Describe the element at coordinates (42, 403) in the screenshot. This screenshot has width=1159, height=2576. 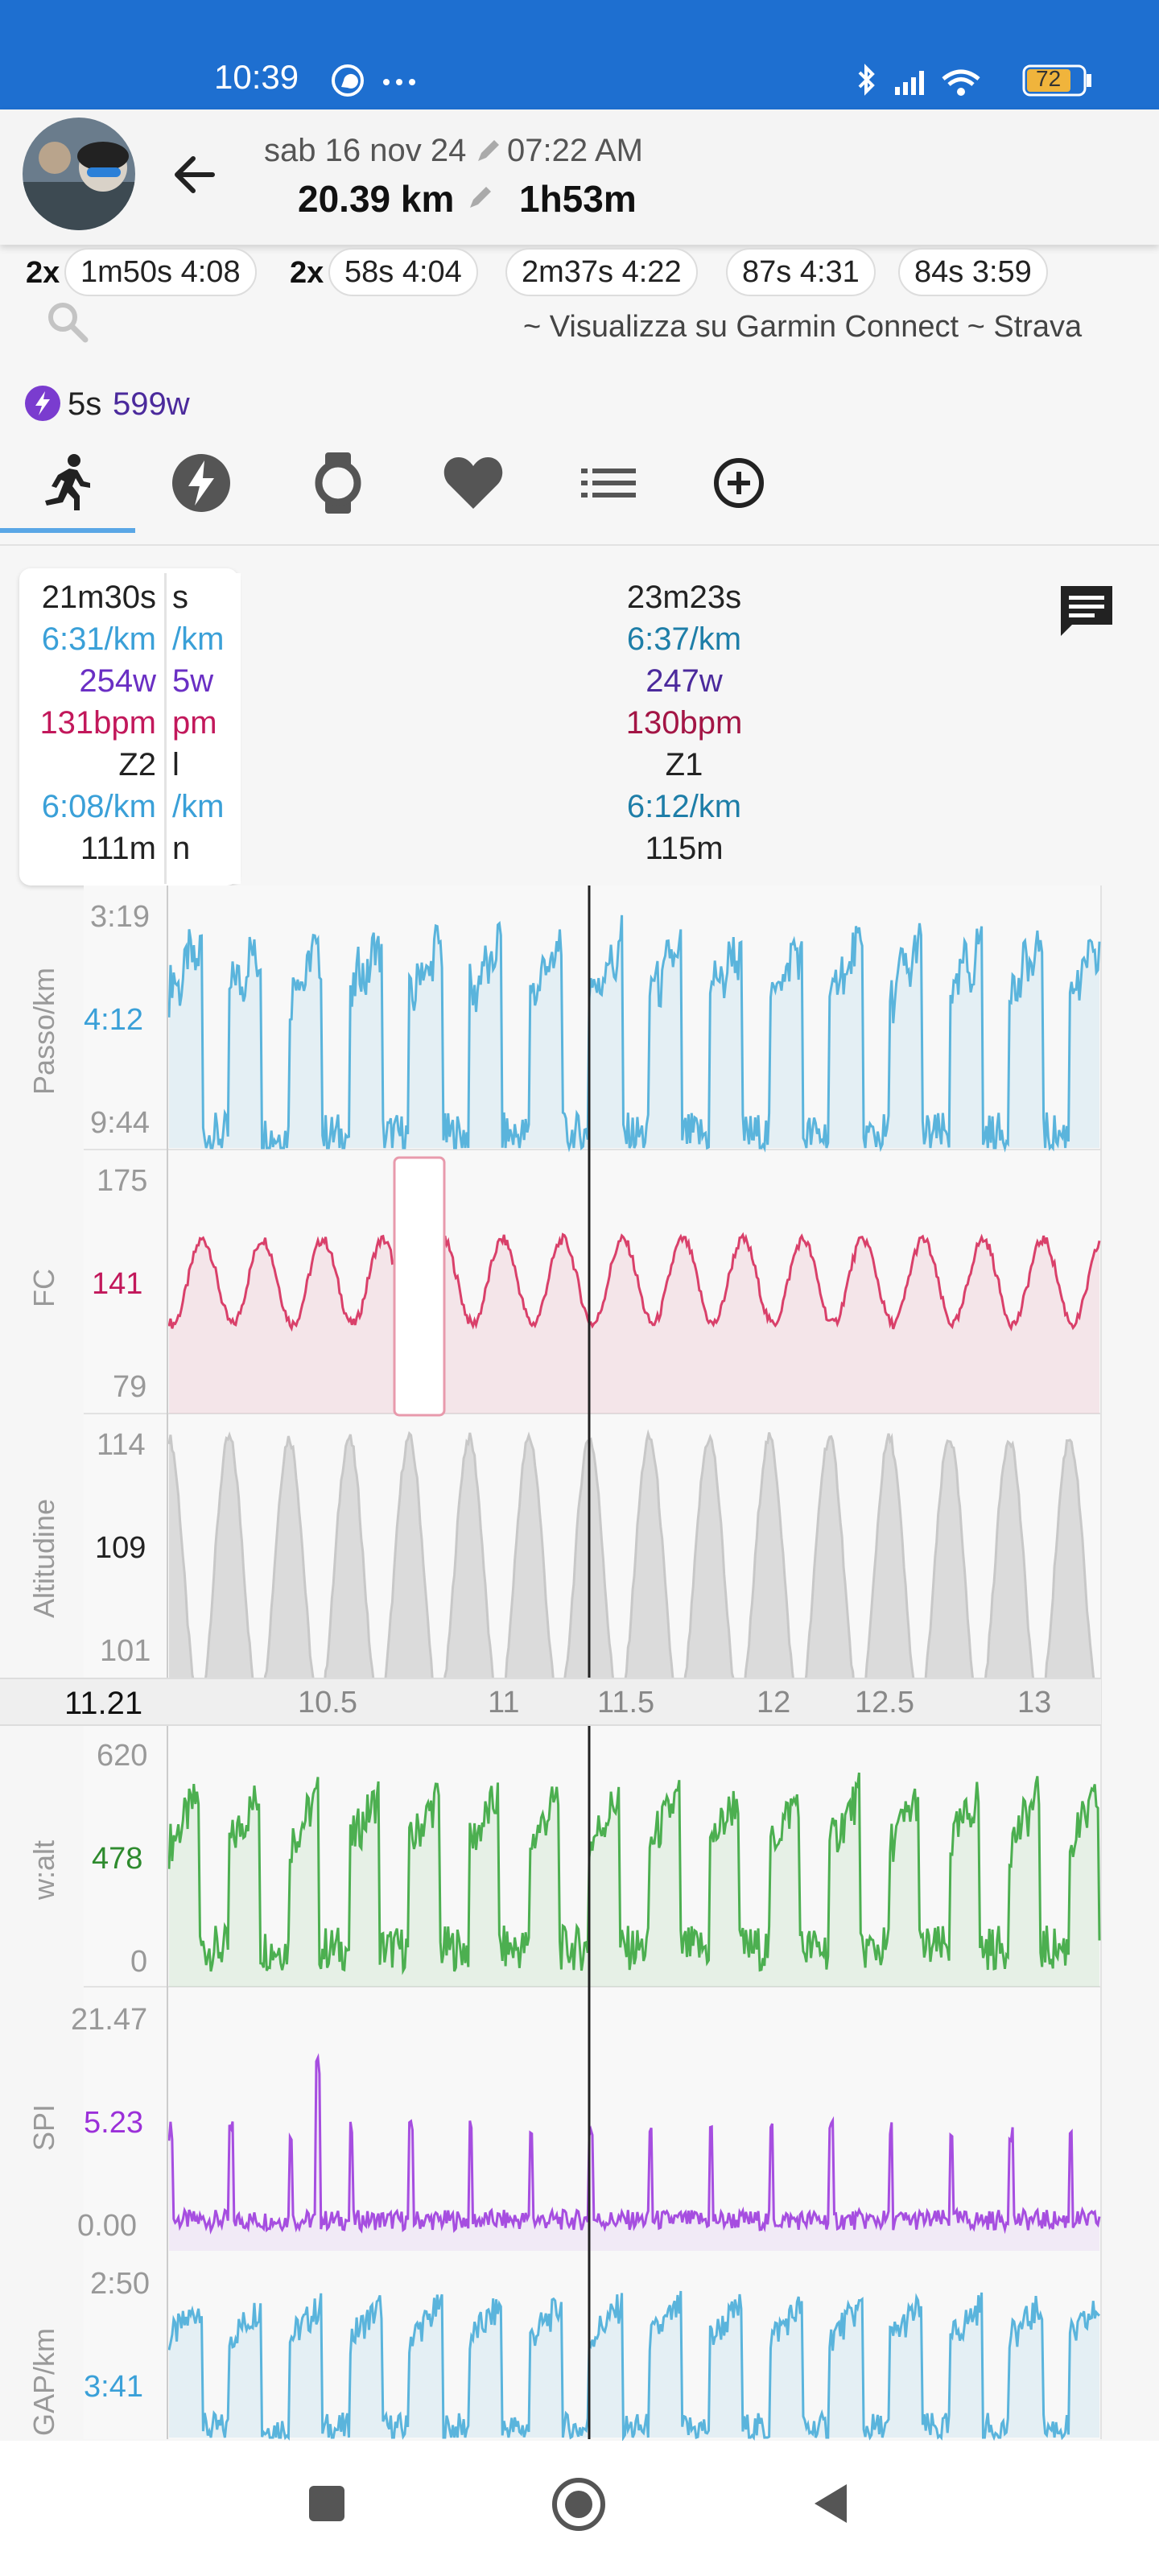
I see `lightning-icon` at that location.